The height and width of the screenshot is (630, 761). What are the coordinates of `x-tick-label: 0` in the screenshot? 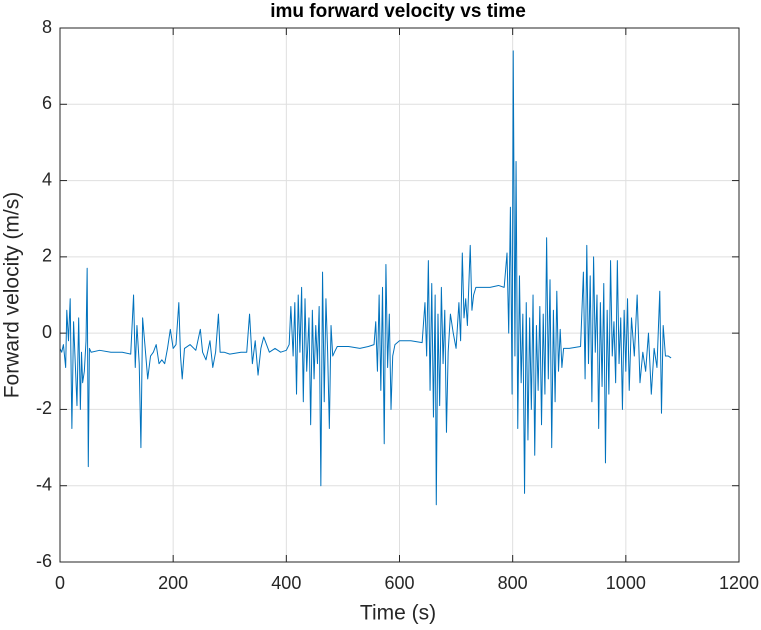 It's located at (60, 583).